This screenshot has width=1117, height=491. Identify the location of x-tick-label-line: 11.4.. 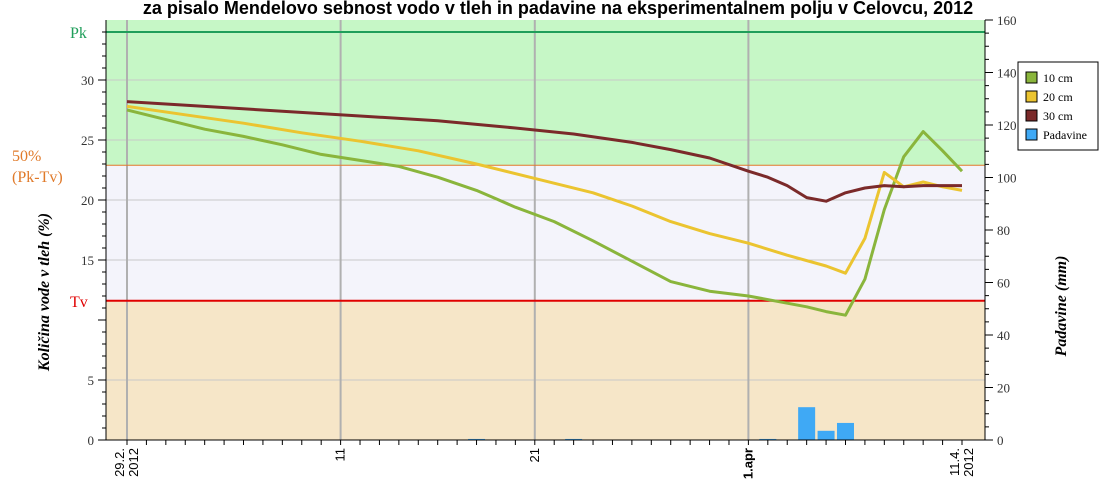
(954, 462).